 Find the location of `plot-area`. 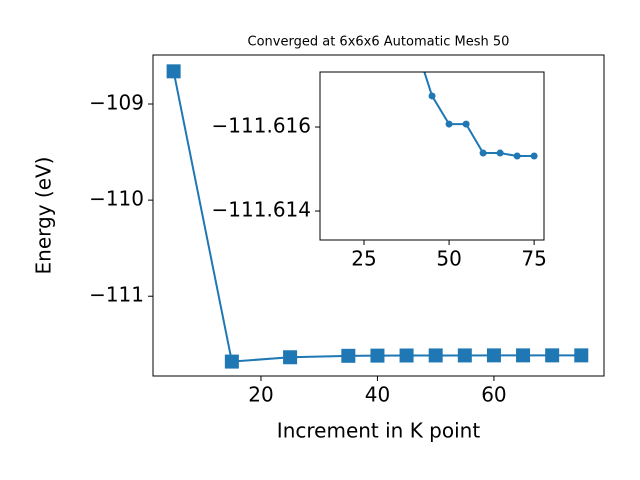

plot-area is located at coordinates (432, 156).